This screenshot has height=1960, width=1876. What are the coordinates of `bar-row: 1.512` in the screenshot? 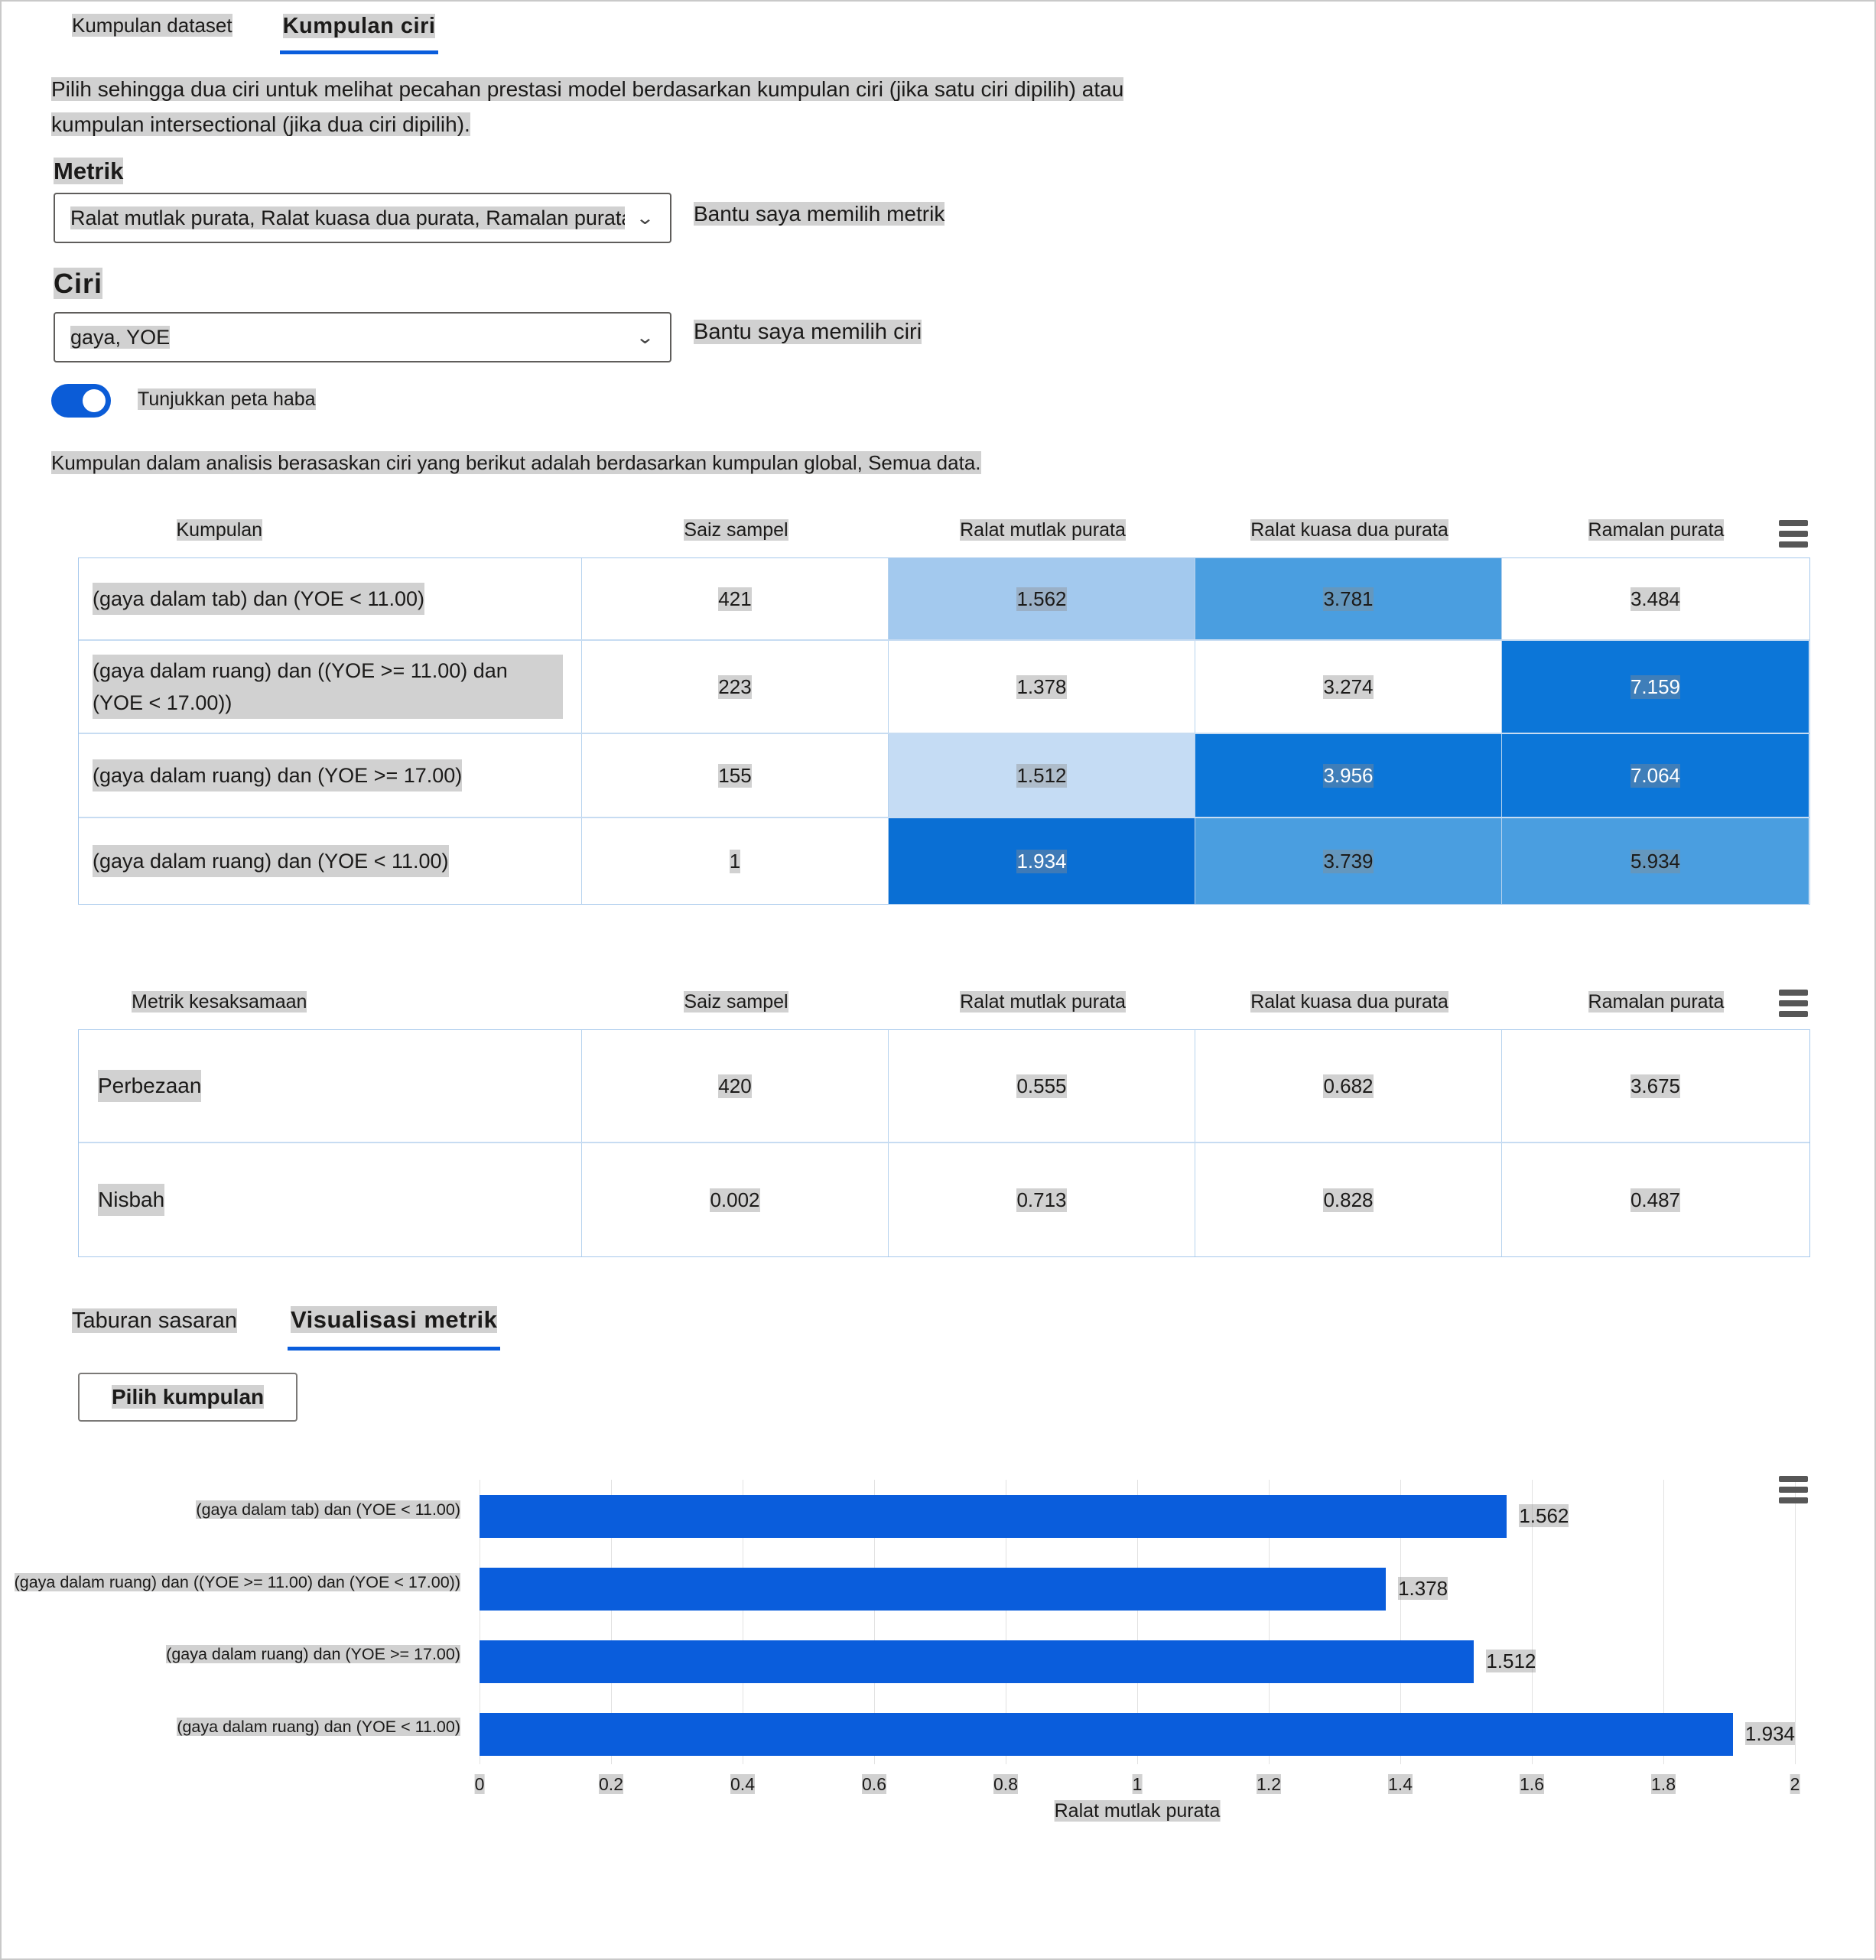 It's located at (1137, 1661).